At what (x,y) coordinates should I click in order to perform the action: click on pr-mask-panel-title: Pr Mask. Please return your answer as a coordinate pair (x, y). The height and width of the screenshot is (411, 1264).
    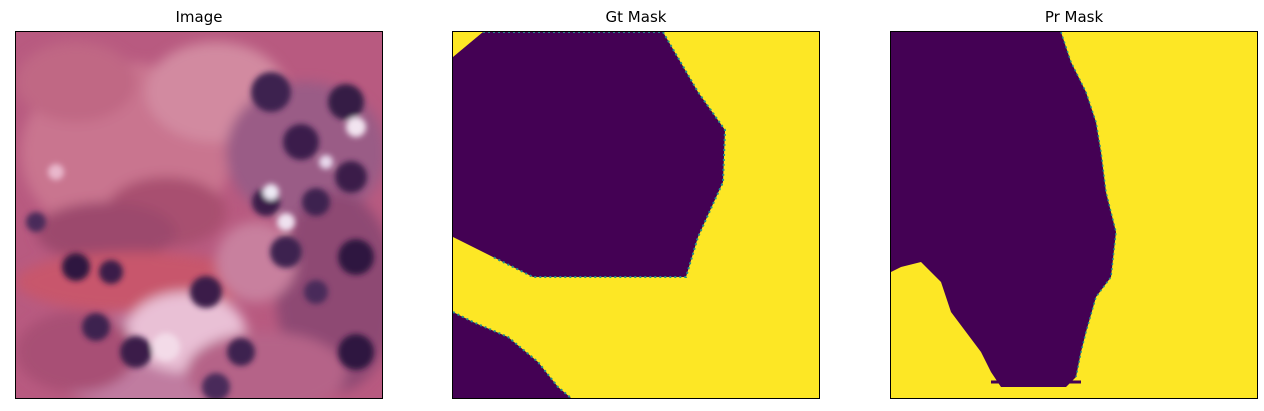
    Looking at the image, I should click on (1074, 17).